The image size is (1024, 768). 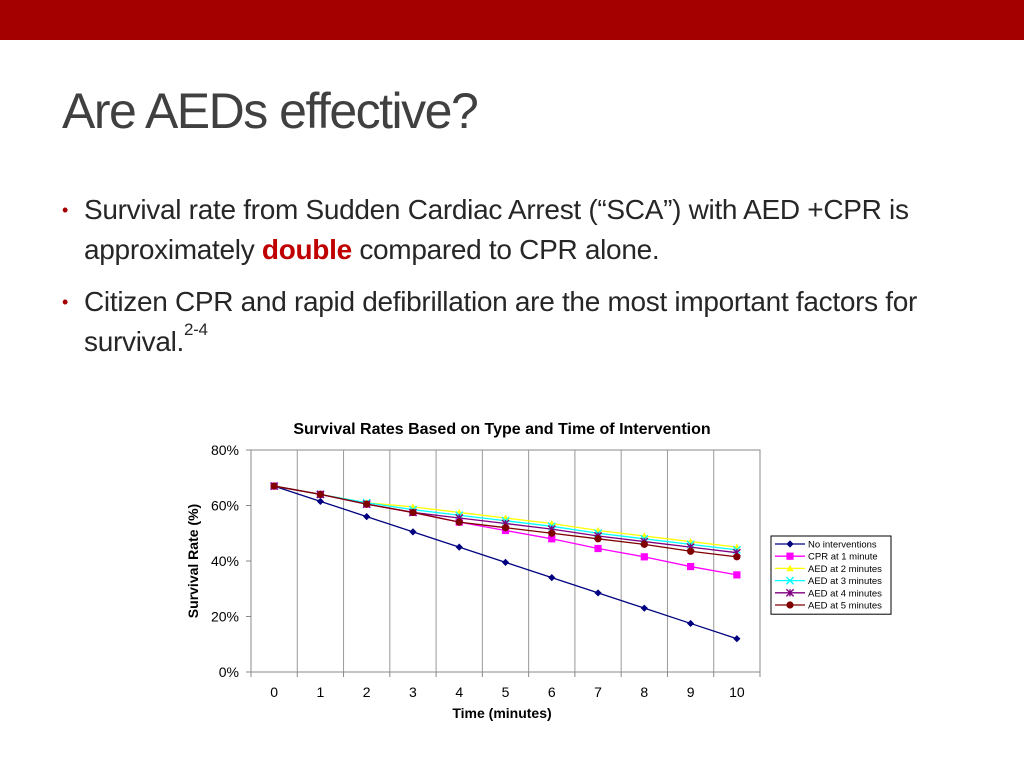 I want to click on y-tick-label: 60%, so click(x=225, y=506).